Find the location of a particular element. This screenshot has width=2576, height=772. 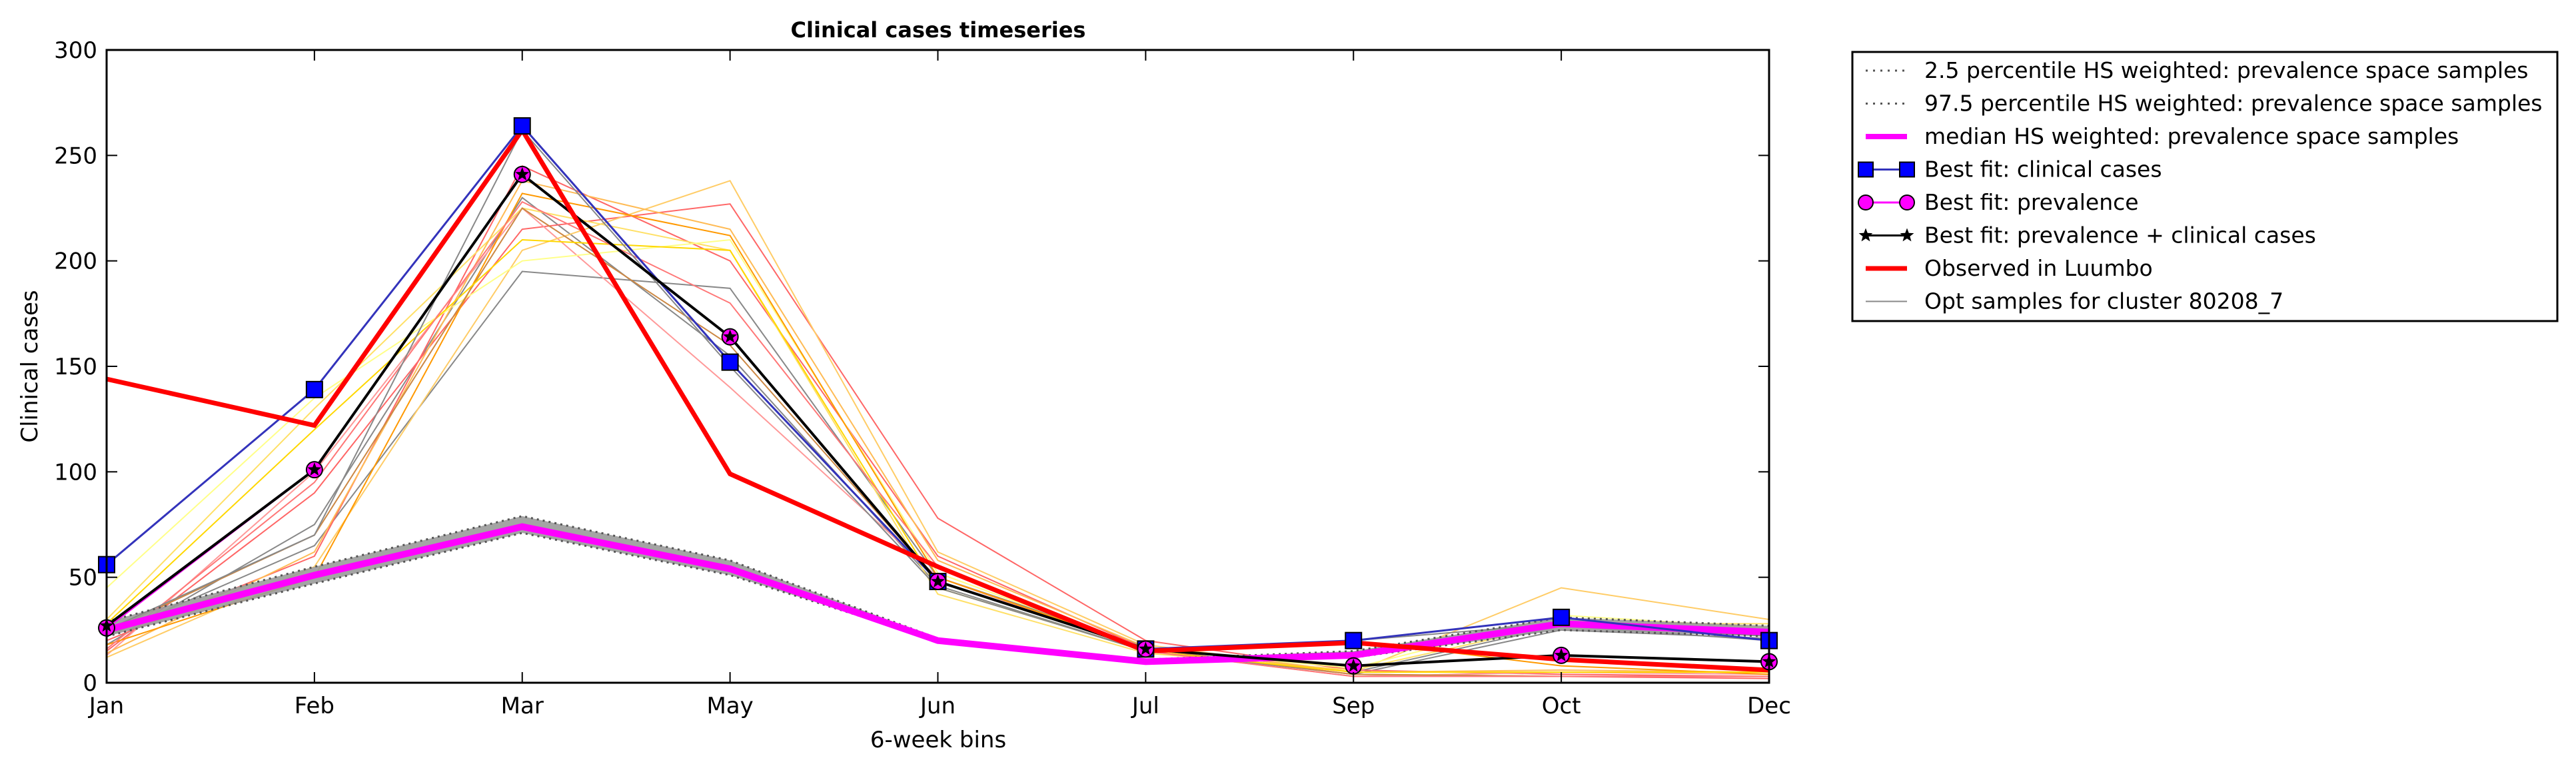

y-tick-label: 50 is located at coordinates (83, 578).